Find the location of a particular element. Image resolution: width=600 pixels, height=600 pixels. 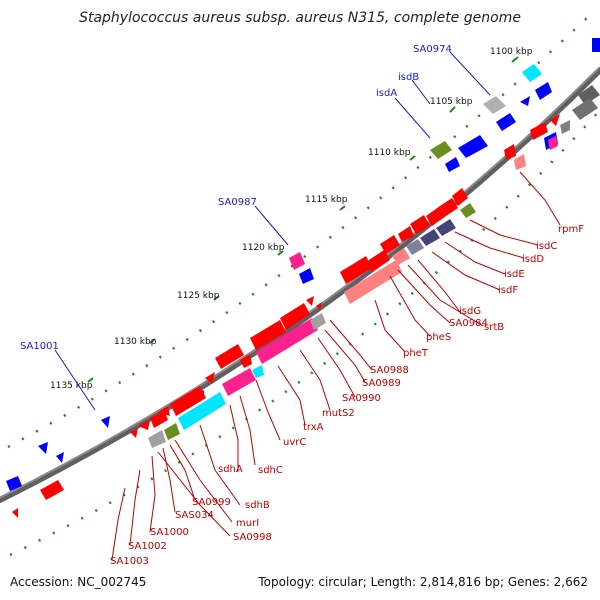

gene-label: rpmF is located at coordinates (571, 229).